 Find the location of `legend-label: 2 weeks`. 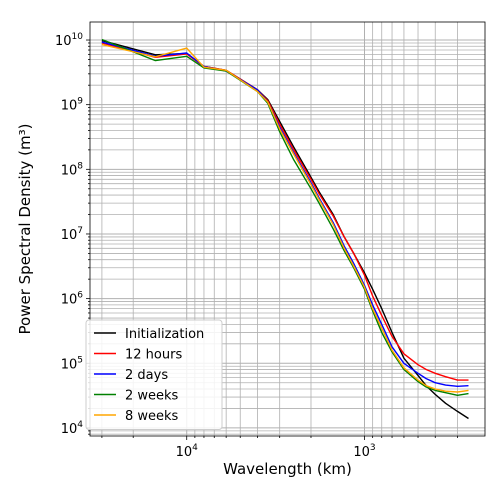

legend-label: 2 weeks is located at coordinates (152, 396).